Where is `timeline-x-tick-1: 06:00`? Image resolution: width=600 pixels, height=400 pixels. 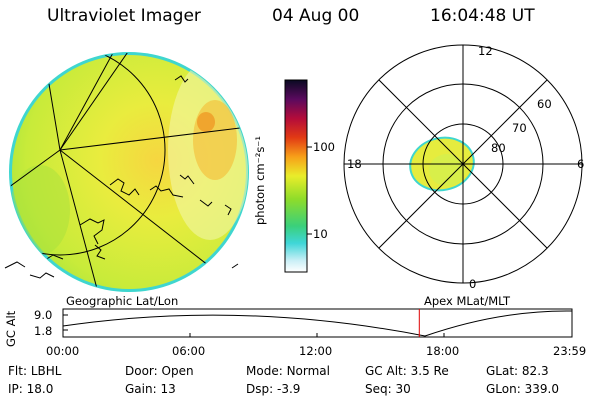 timeline-x-tick-1: 06:00 is located at coordinates (189, 351).